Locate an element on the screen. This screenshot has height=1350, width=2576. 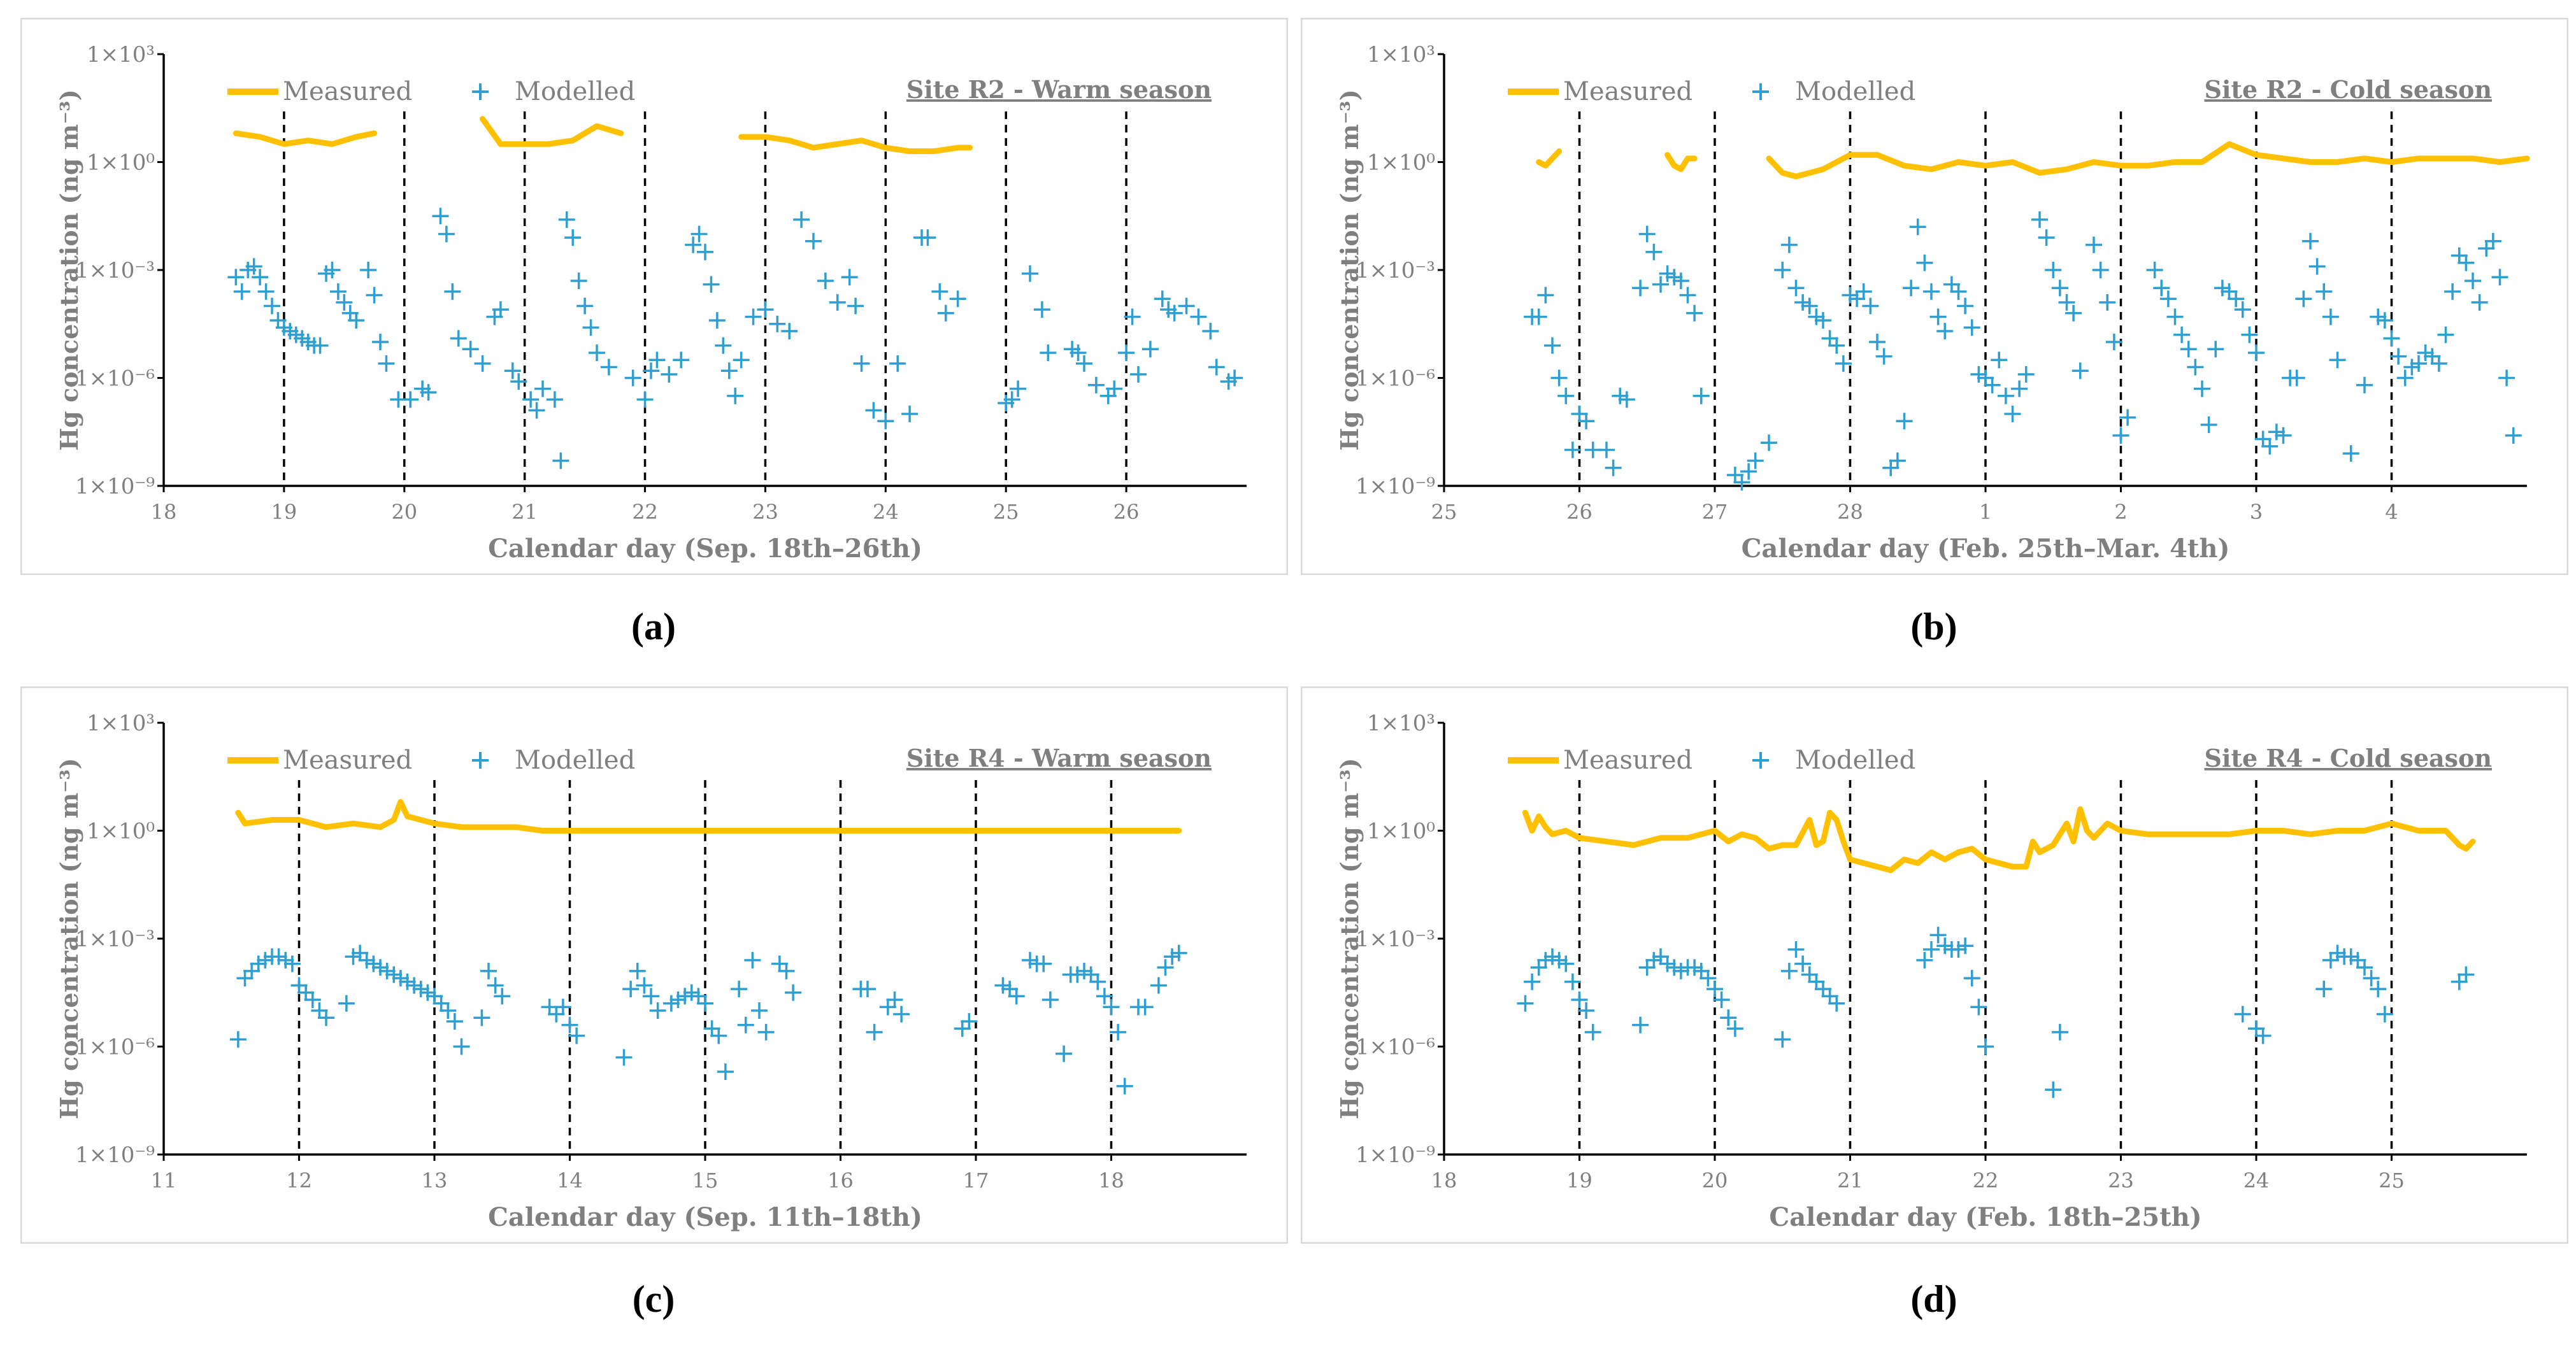
x-tick-label: 20 is located at coordinates (1715, 1181).